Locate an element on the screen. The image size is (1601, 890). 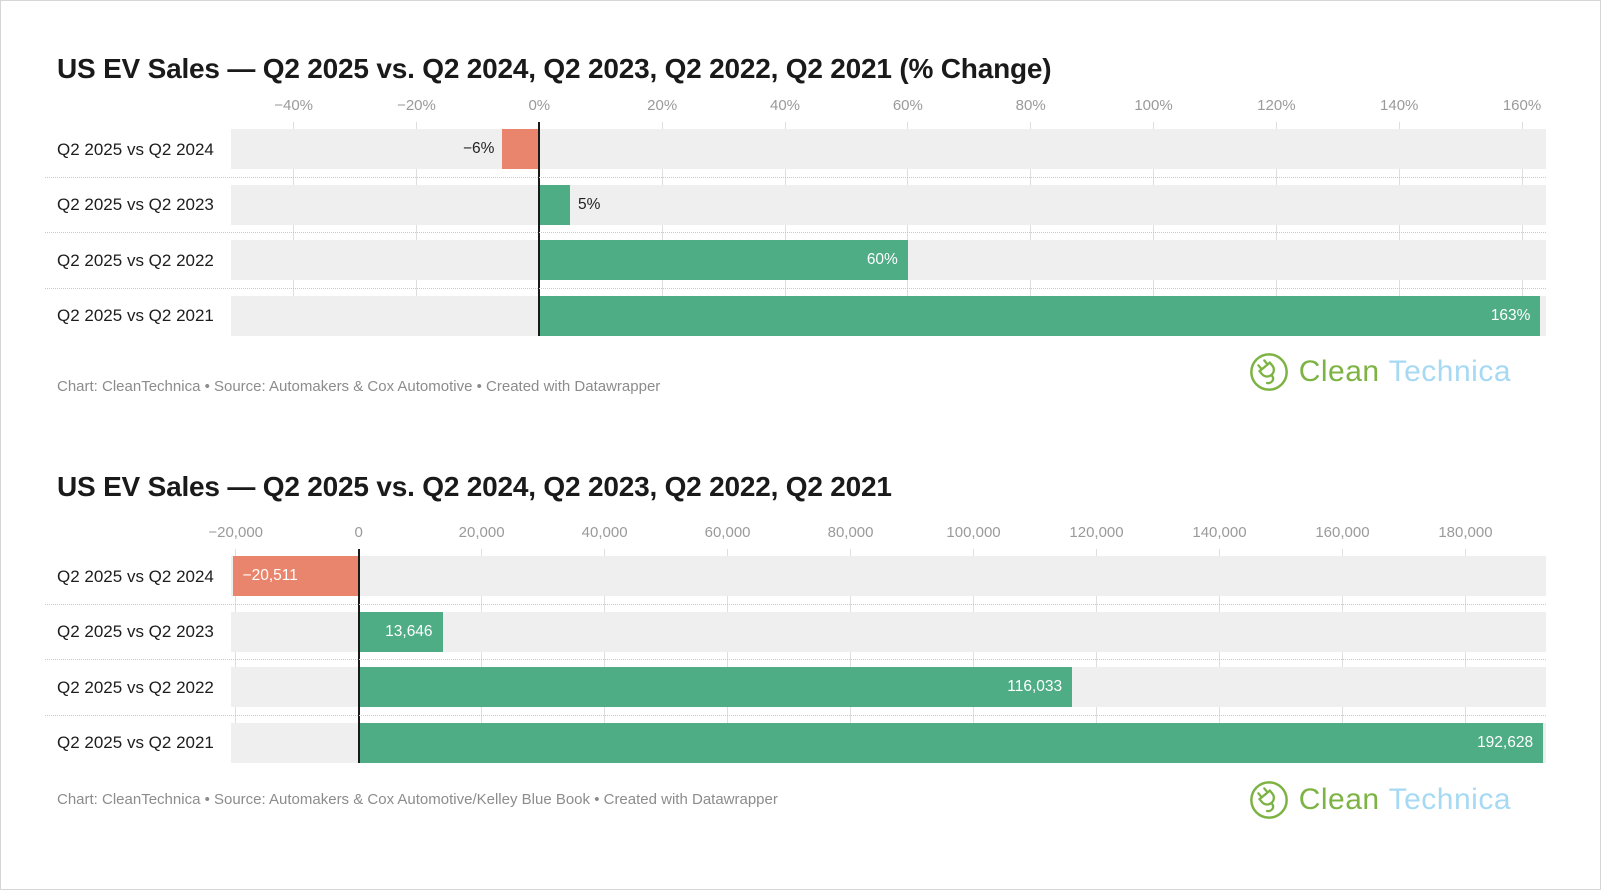
axis-tick-label: 120% is located at coordinates (1276, 105).